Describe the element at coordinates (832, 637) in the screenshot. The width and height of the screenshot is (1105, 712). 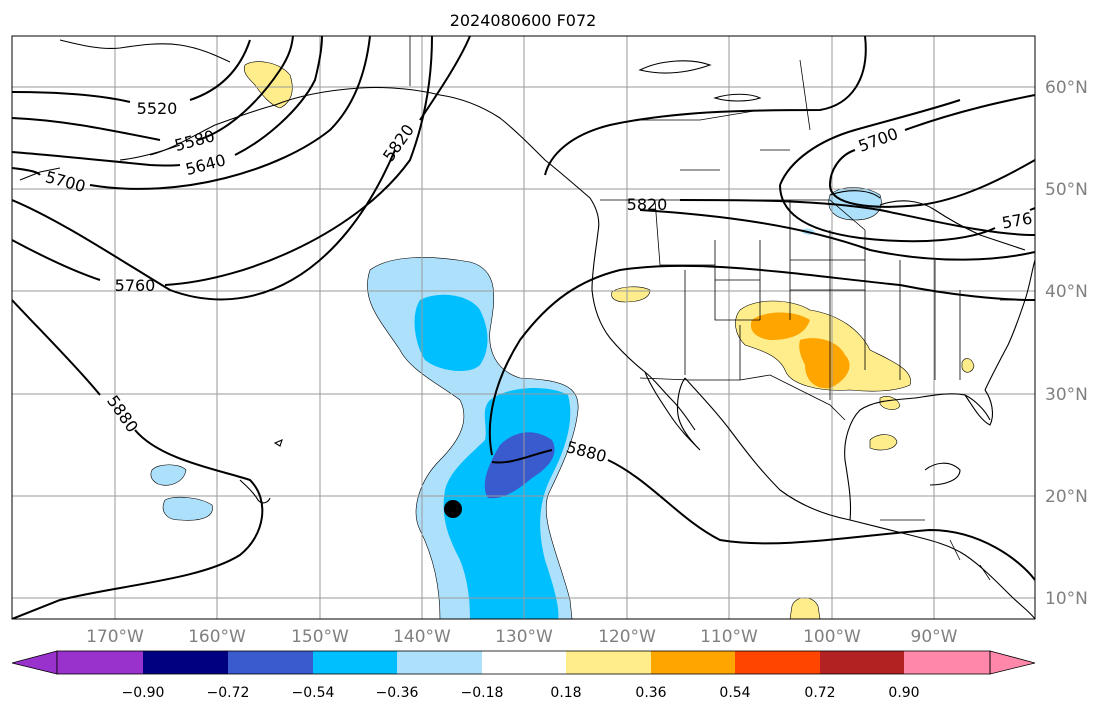
I see `lon-label: 100°W` at that location.